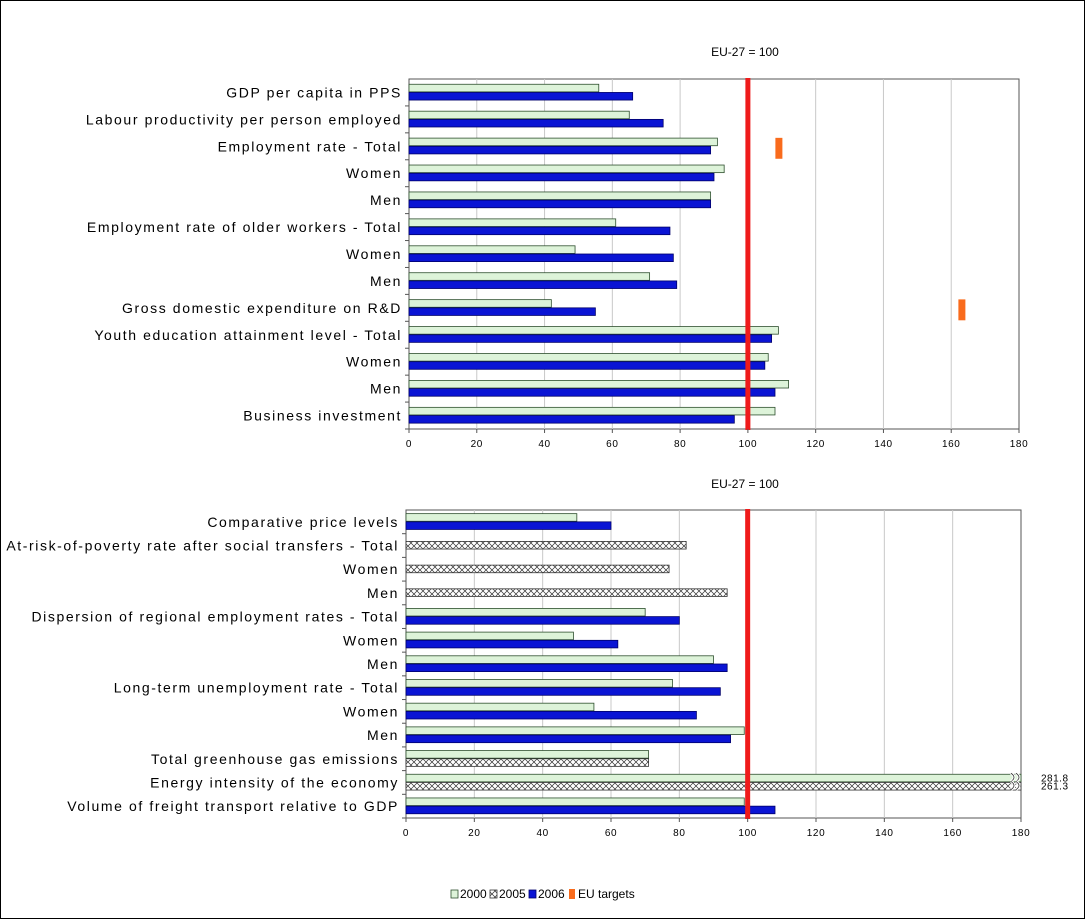 This screenshot has height=919, width=1085. Describe the element at coordinates (454, 894) in the screenshot. I see `legend-swatch-2000` at that location.